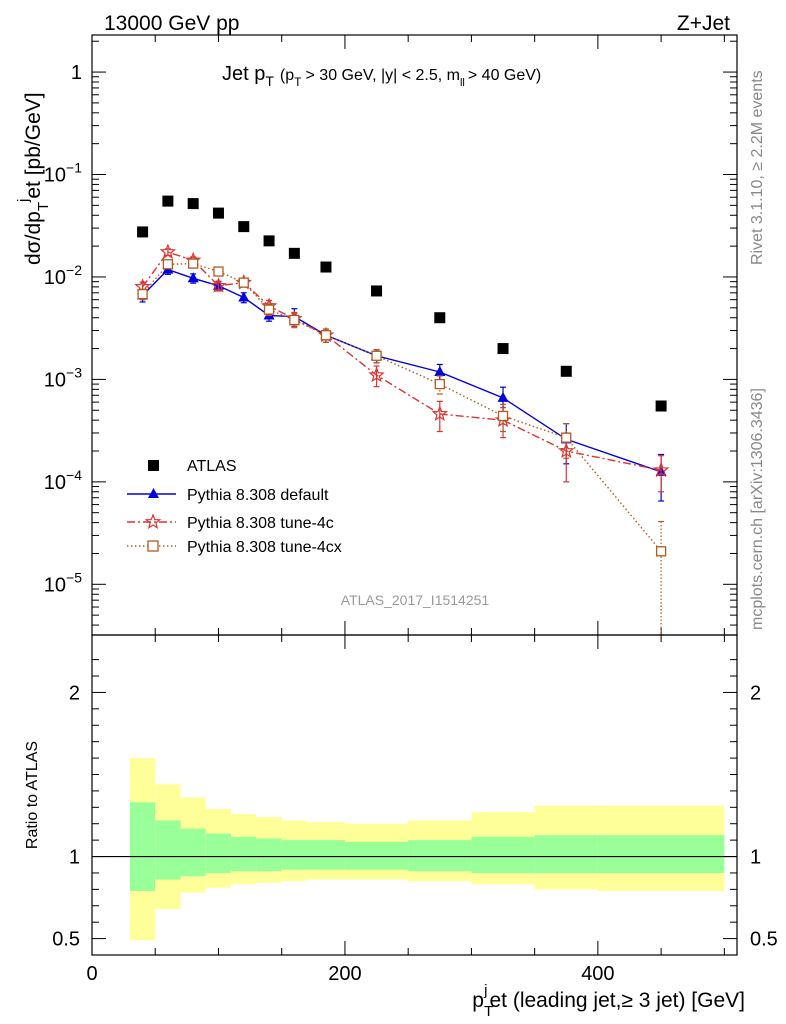  What do you see at coordinates (608, 1001) in the screenshot?
I see `x-axis-label: pTjet (leading jet,≥ 3 jet) [GeV]` at bounding box center [608, 1001].